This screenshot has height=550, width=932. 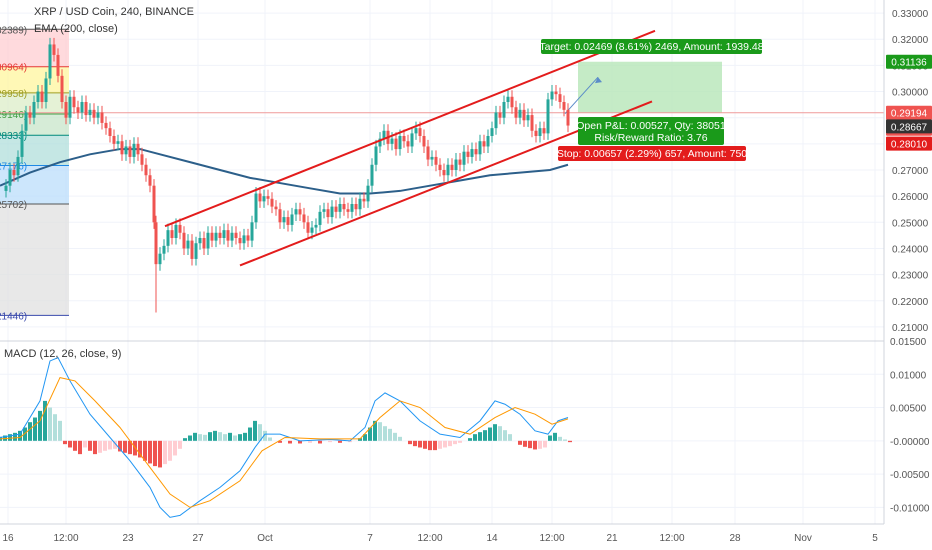 I want to click on macd-y-tick-label: 0.00500, so click(x=908, y=409).